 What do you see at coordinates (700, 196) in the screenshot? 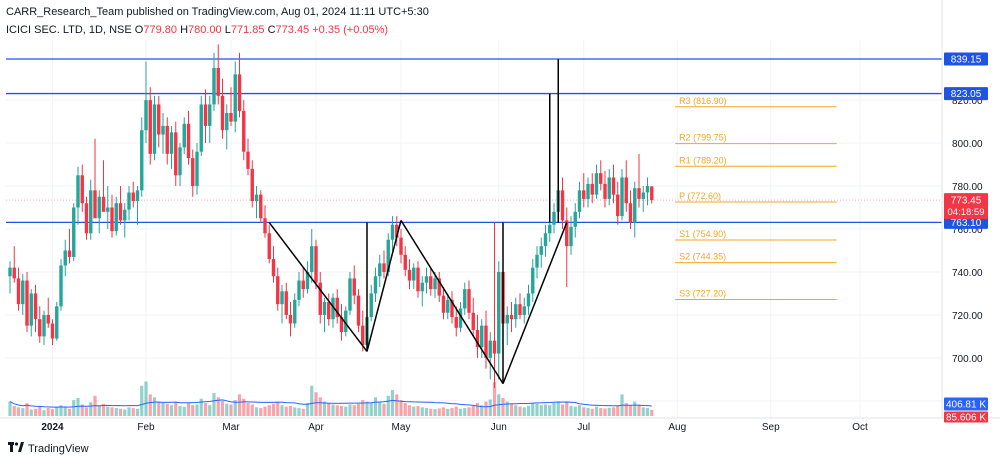
I see `pivot-label: P (772.60)` at bounding box center [700, 196].